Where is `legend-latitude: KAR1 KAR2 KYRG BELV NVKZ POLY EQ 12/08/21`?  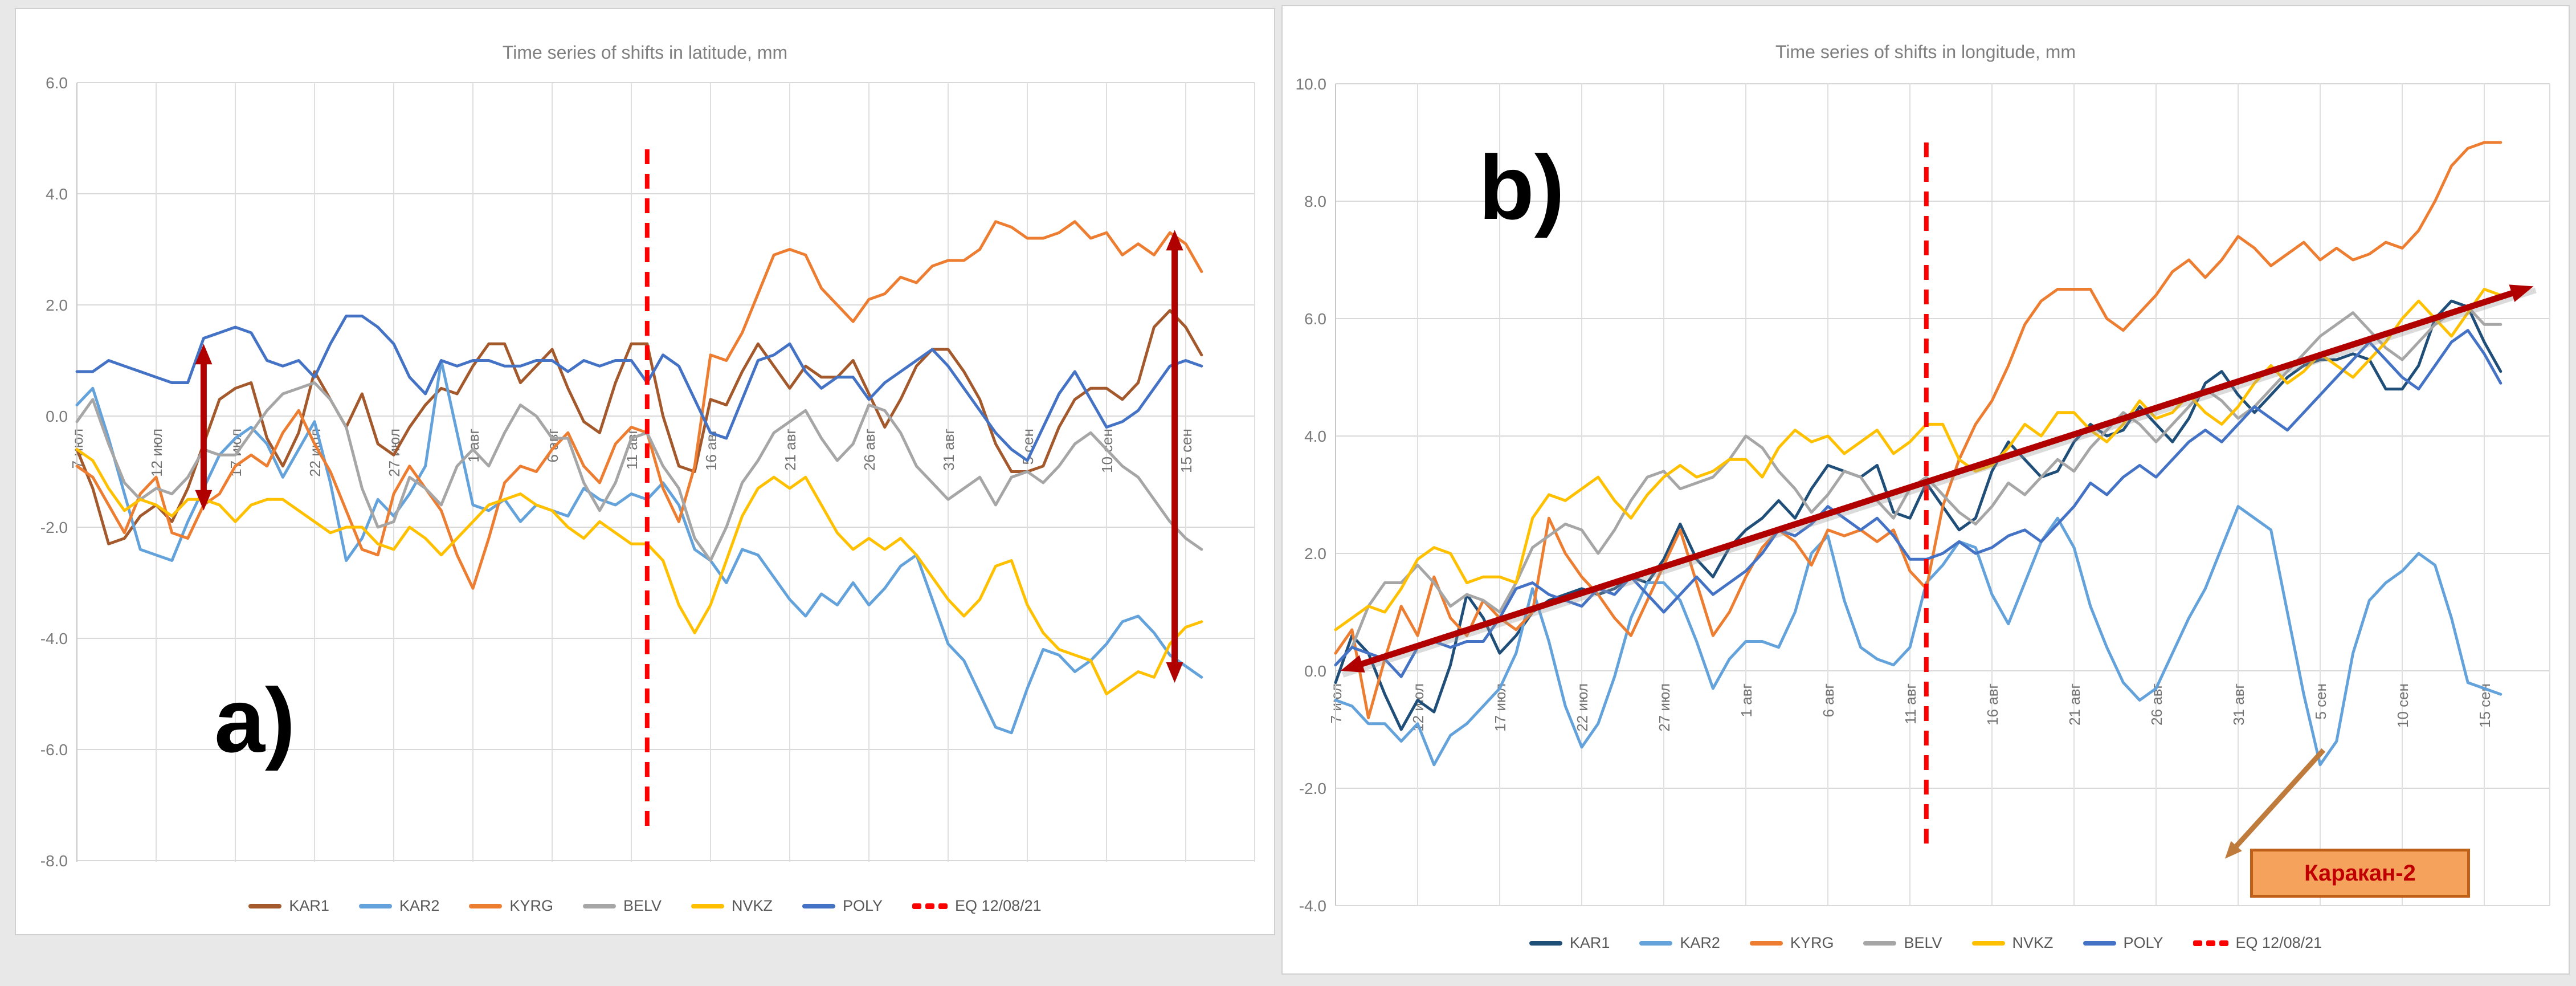 legend-latitude: KAR1 KAR2 KYRG BELV NVKZ POLY EQ 12/08/21 is located at coordinates (645, 906).